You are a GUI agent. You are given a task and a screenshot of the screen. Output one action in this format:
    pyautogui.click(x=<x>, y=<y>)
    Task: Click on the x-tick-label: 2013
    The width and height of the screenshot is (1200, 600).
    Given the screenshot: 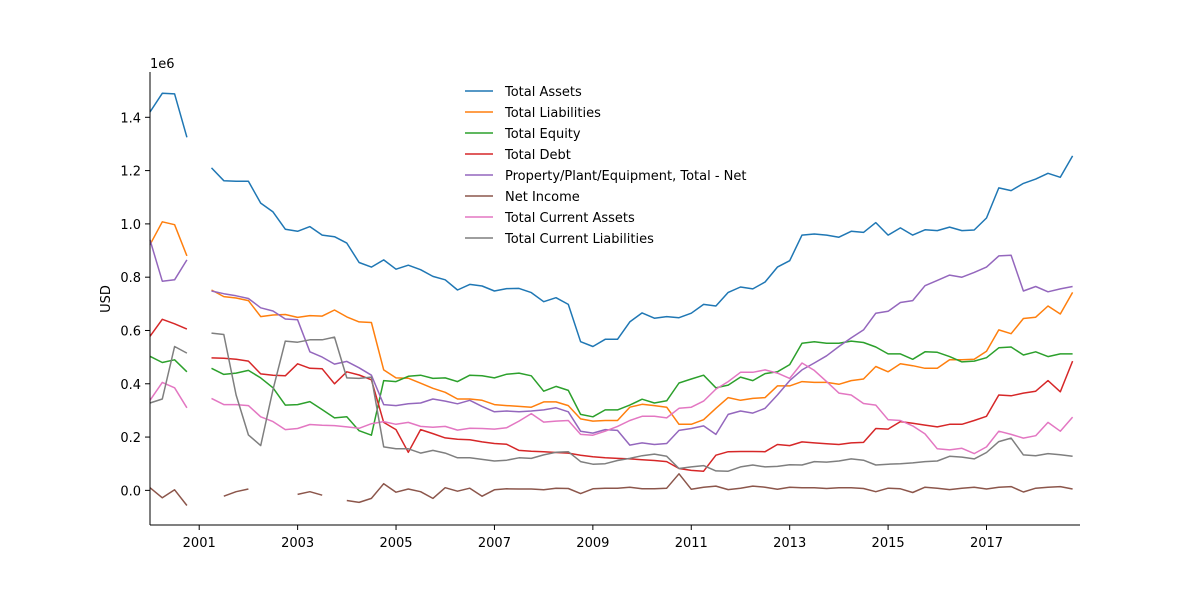 What is the action you would take?
    pyautogui.click(x=789, y=543)
    